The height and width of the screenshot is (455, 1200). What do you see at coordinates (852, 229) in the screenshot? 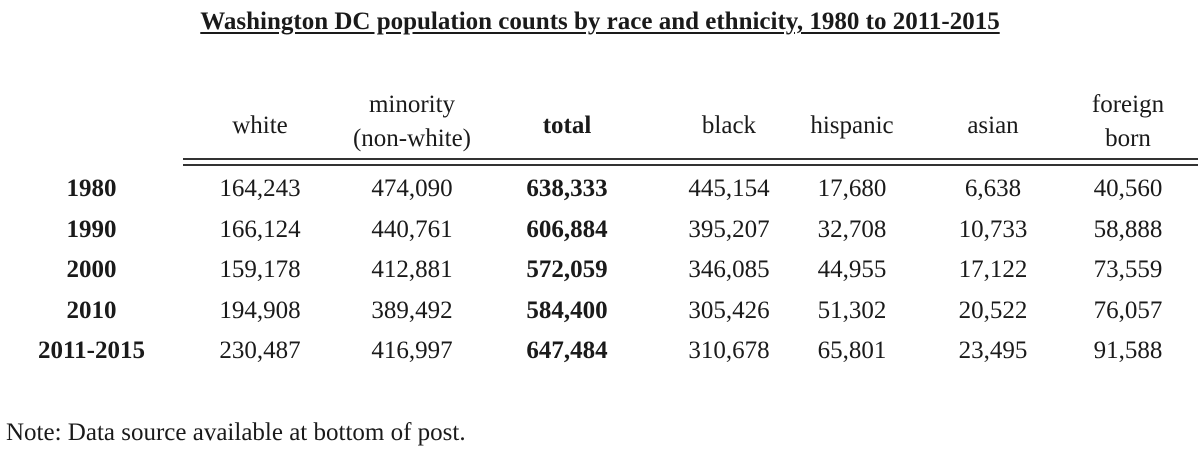
I see `cell-hispanic: 32,708` at bounding box center [852, 229].